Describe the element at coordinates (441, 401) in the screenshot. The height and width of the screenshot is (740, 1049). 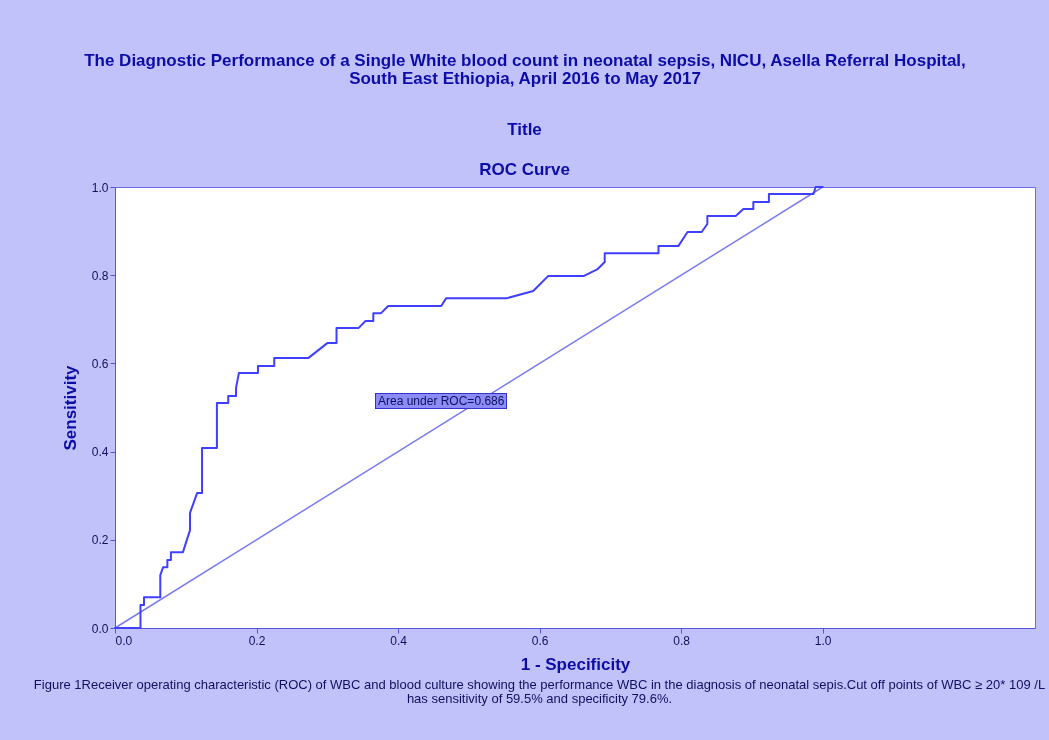
I see `annotation: Area under ROC=0.686` at that location.